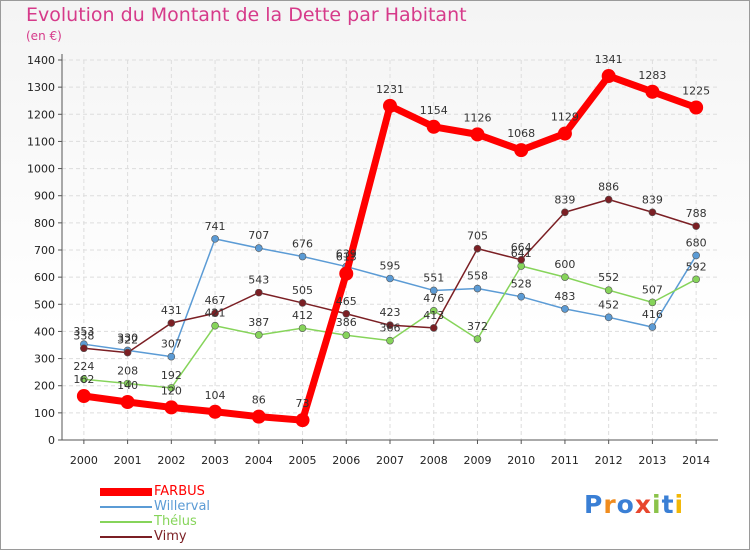 This screenshot has width=750, height=550. I want to click on data-label-farbus: 162, so click(83, 379).